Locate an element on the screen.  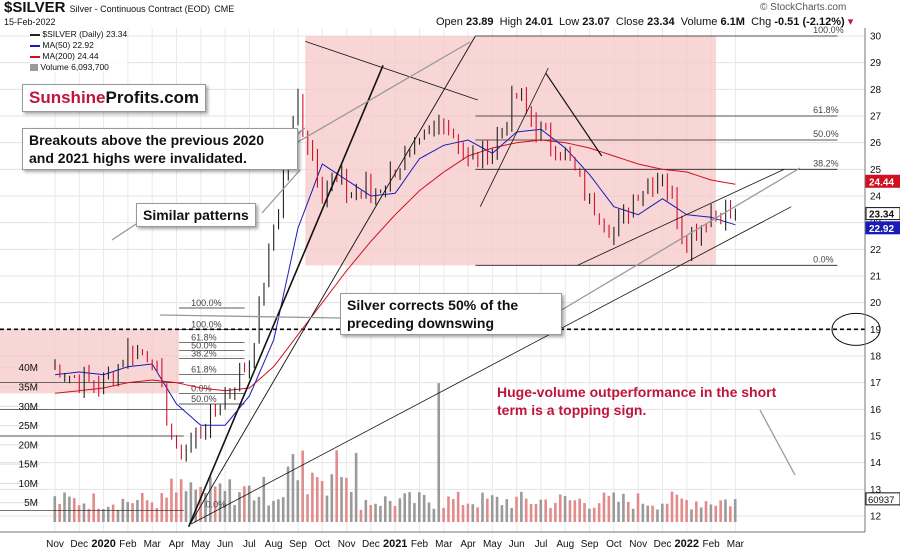
chart-description: Silver - Continuous Contract (EOD) is located at coordinates (140, 9).